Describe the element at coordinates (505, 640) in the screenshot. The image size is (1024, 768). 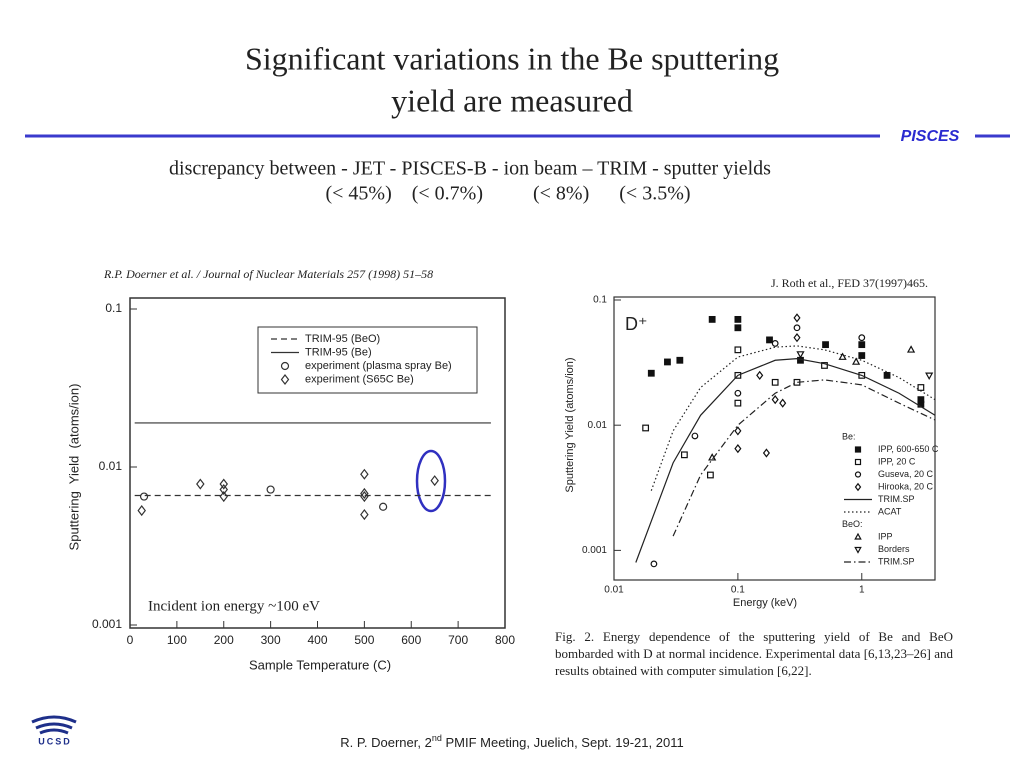
I see `x-tick-label: 800` at that location.